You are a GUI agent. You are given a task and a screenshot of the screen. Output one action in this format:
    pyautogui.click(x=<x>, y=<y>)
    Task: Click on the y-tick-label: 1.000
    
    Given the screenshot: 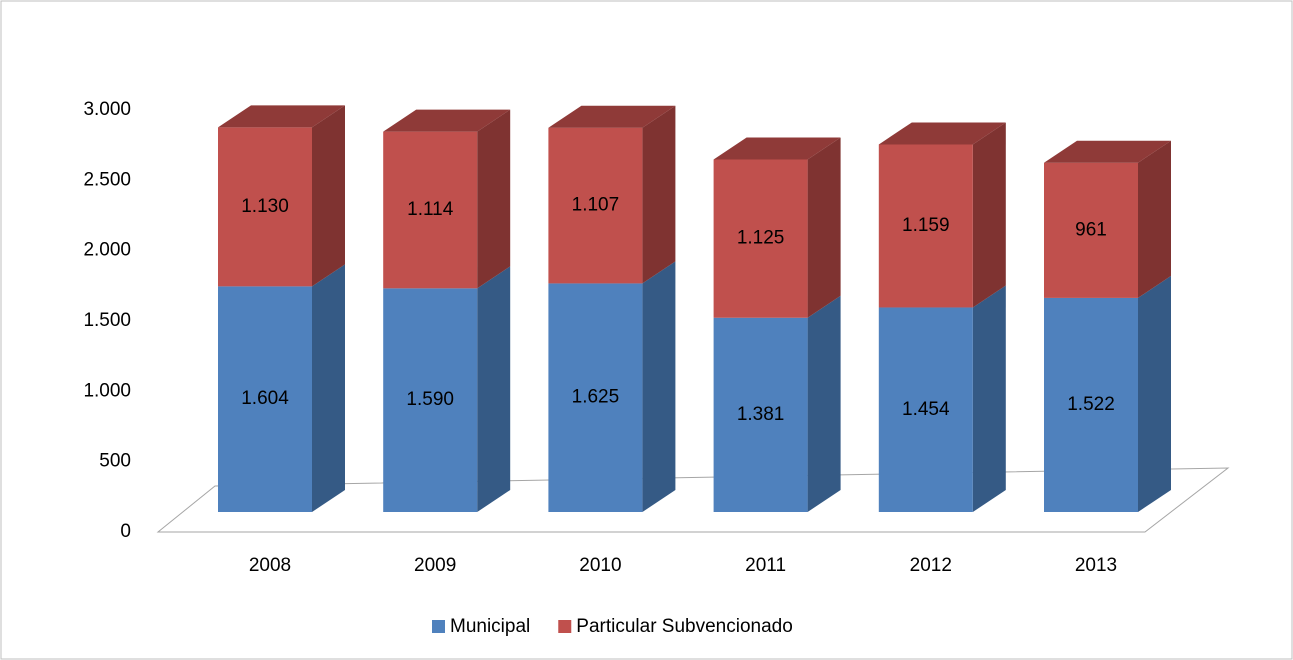 What is the action you would take?
    pyautogui.click(x=107, y=390)
    